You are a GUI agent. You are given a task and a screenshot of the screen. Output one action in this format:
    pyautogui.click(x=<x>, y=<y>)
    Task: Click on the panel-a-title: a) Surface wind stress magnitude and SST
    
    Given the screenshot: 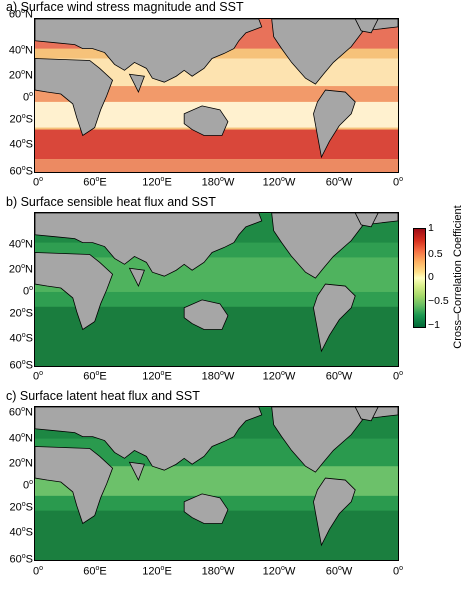 What is the action you would take?
    pyautogui.click(x=125, y=7)
    